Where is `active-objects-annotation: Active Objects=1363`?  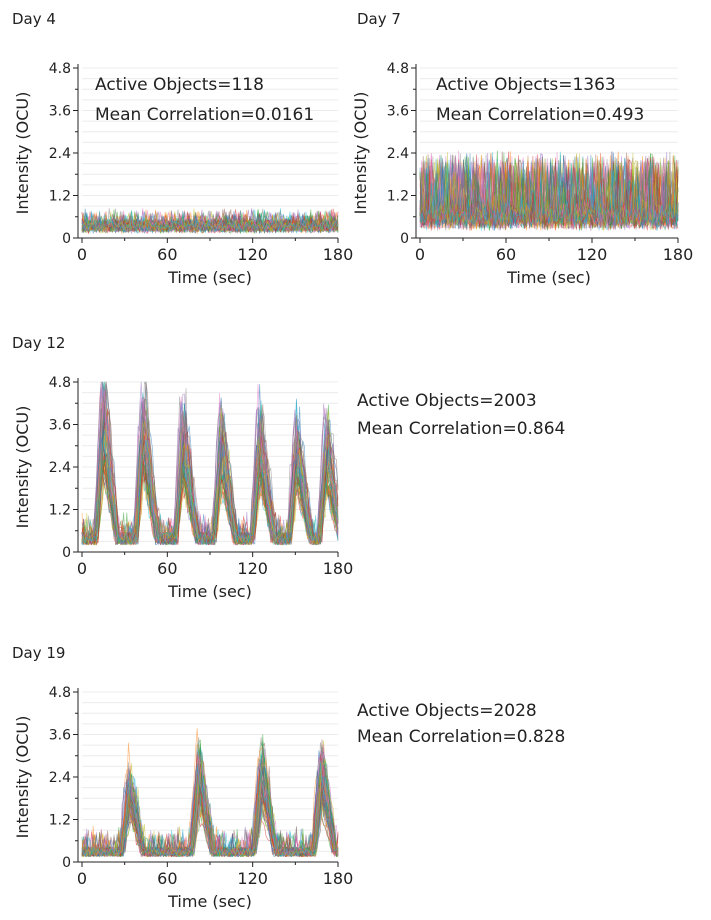
active-objects-annotation: Active Objects=1363 is located at coordinates (526, 85).